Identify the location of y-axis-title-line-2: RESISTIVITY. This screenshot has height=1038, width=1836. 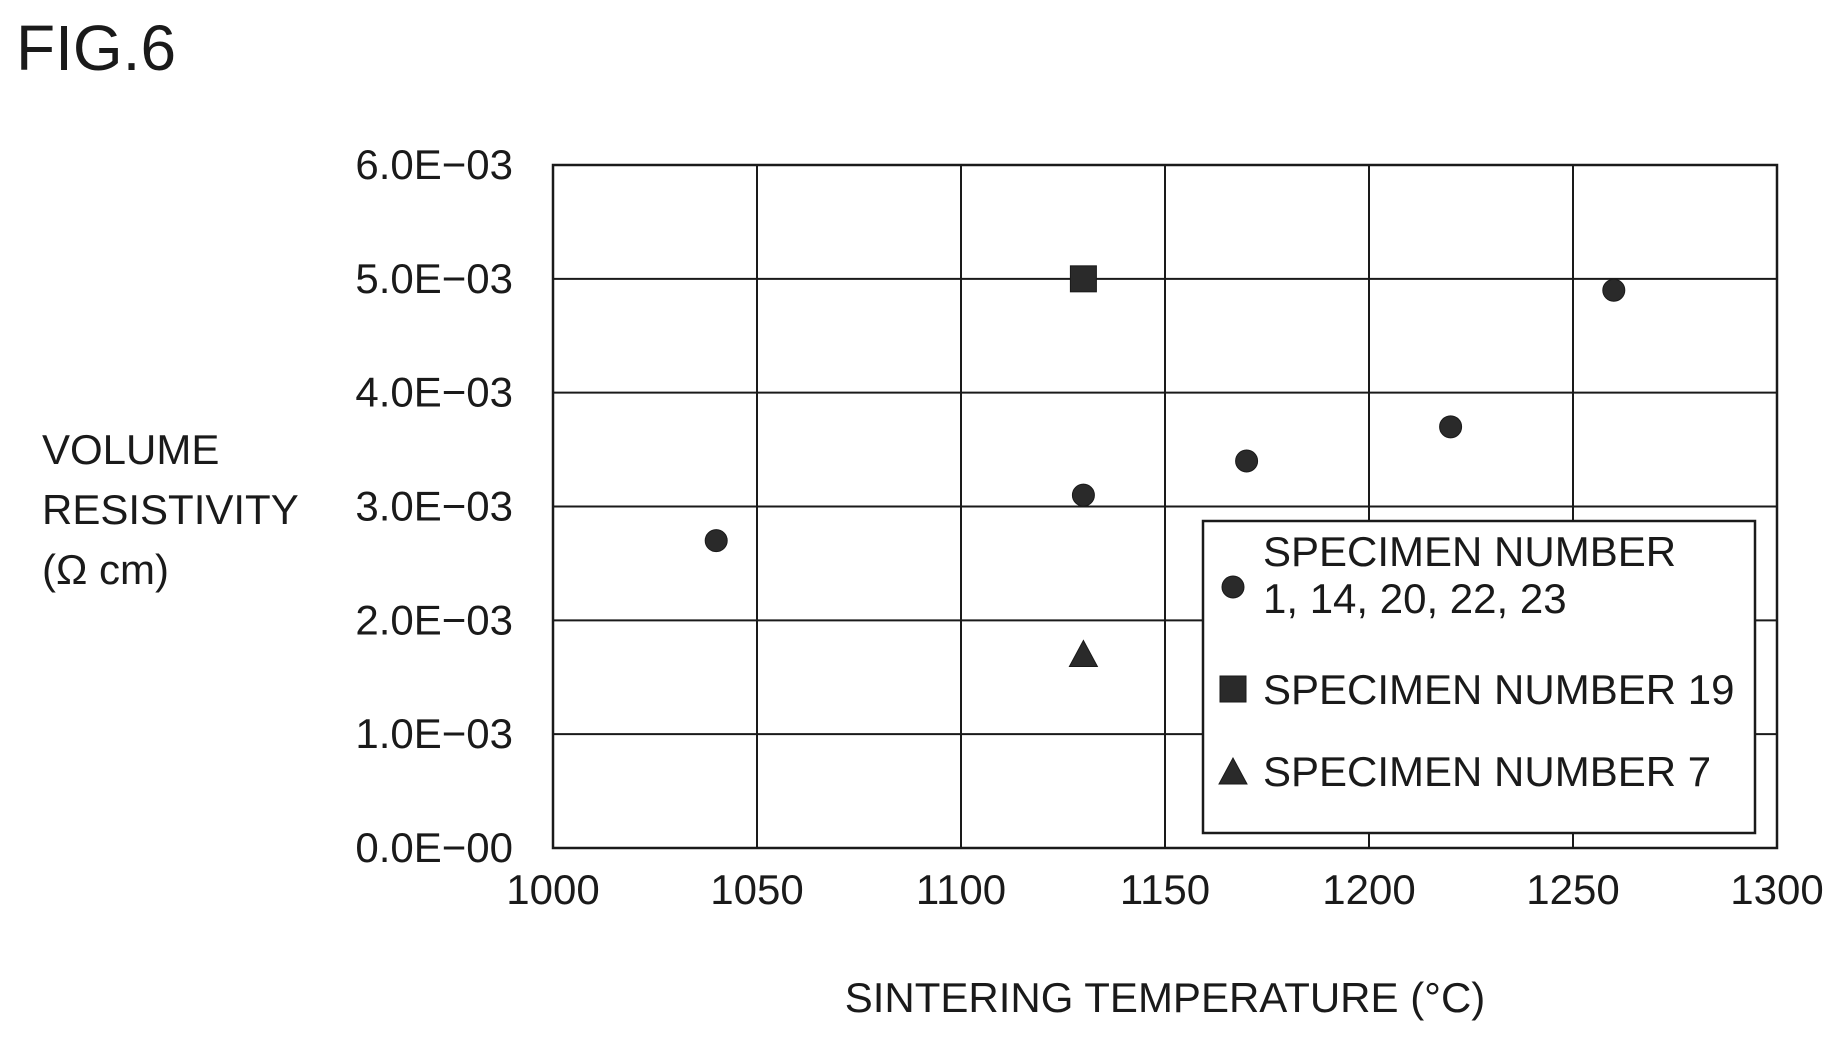
(170, 509).